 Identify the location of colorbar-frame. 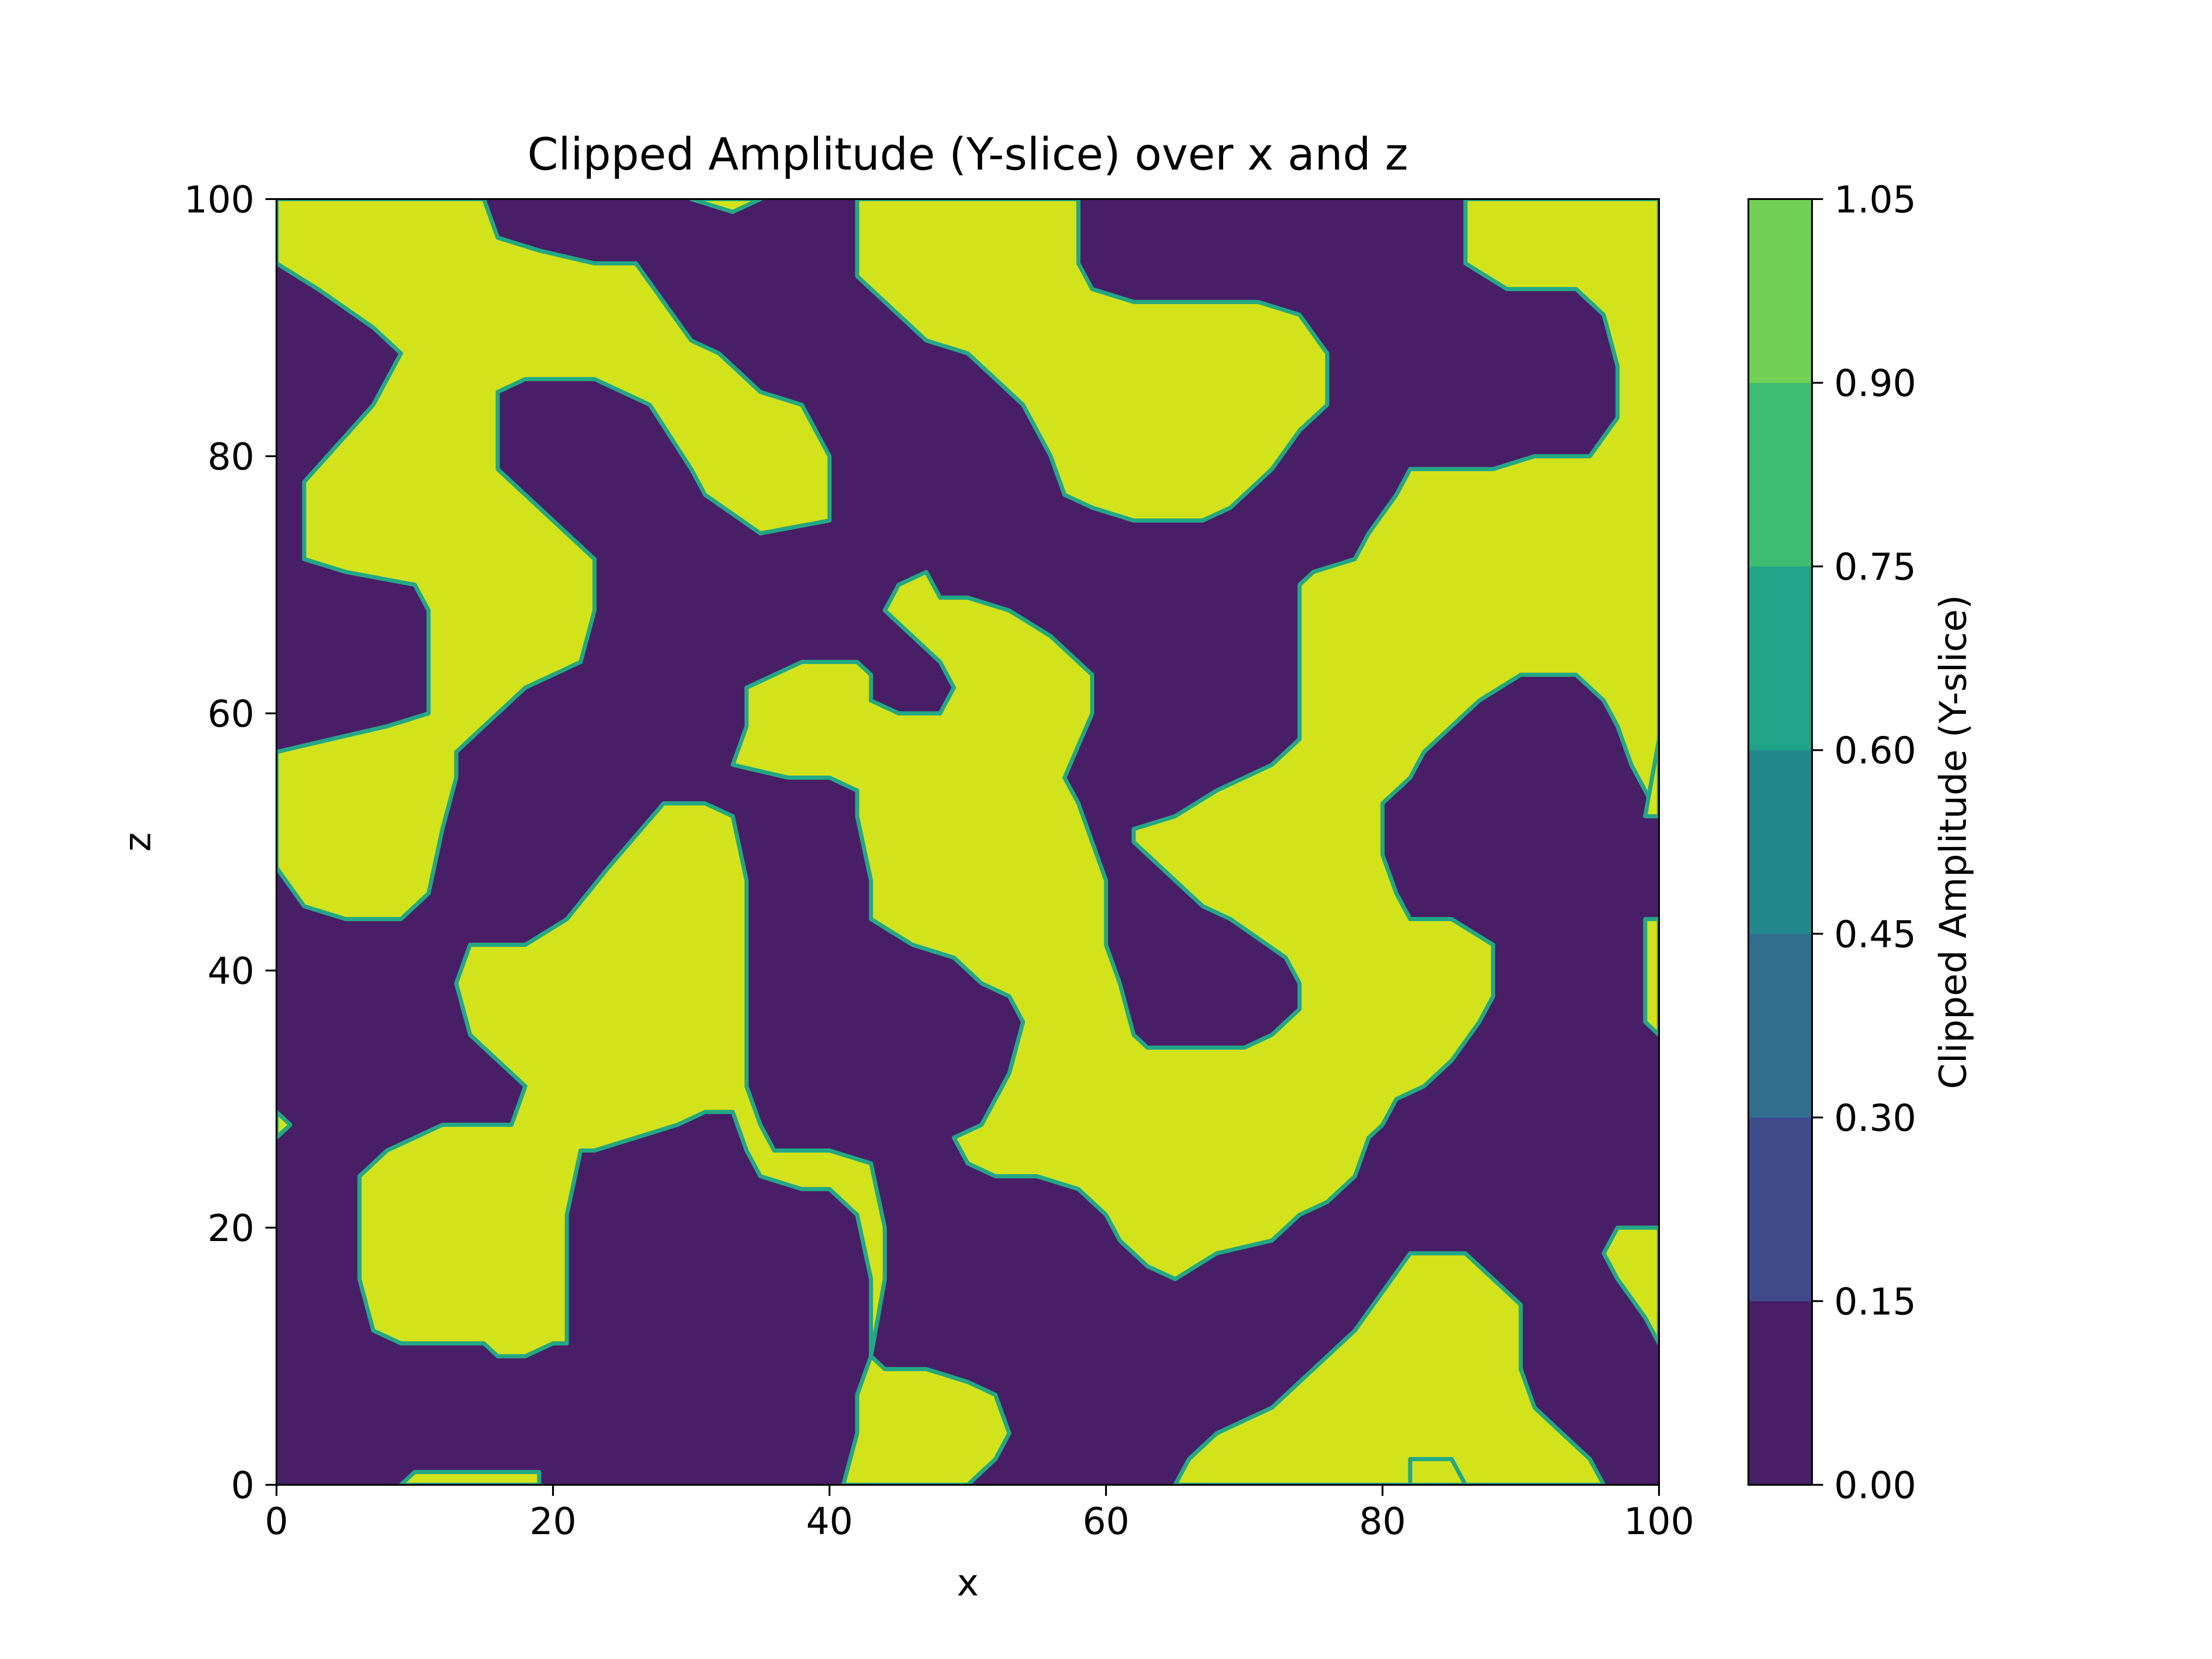
(1780, 842).